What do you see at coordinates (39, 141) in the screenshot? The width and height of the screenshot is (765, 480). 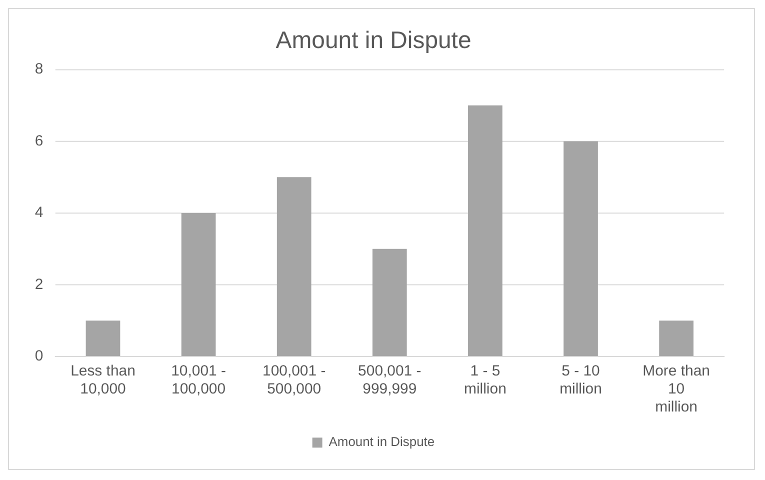 I see `y-tick-label: 6` at bounding box center [39, 141].